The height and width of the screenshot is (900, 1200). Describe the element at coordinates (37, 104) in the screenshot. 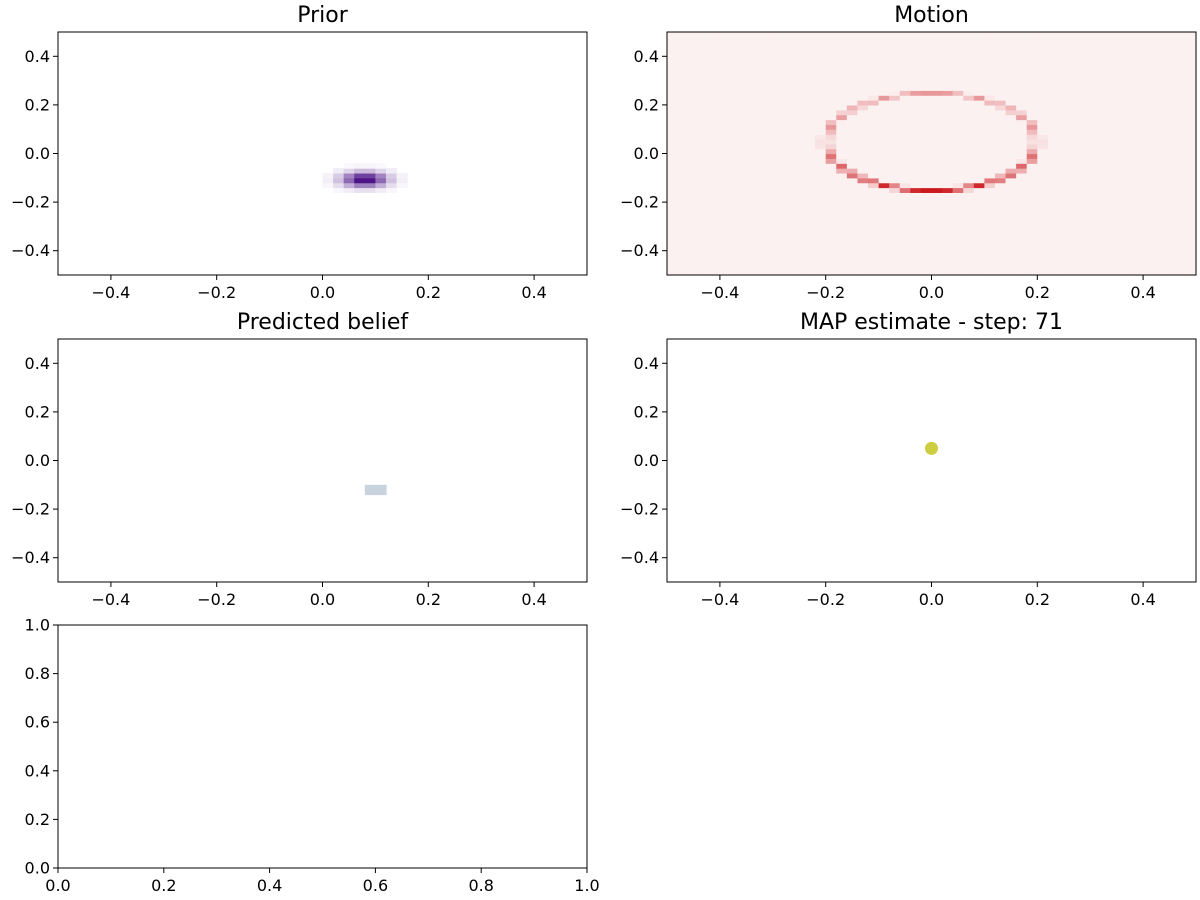

I see `y-tick-label: 0.2` at that location.